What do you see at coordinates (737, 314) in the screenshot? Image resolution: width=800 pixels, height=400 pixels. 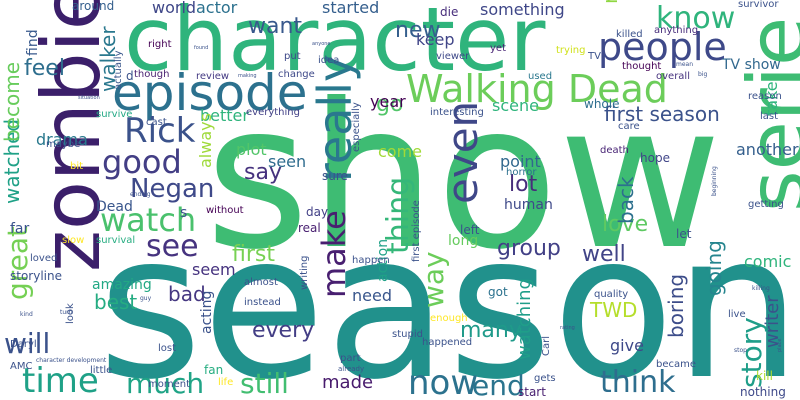 I see `word-live: live` at bounding box center [737, 314].